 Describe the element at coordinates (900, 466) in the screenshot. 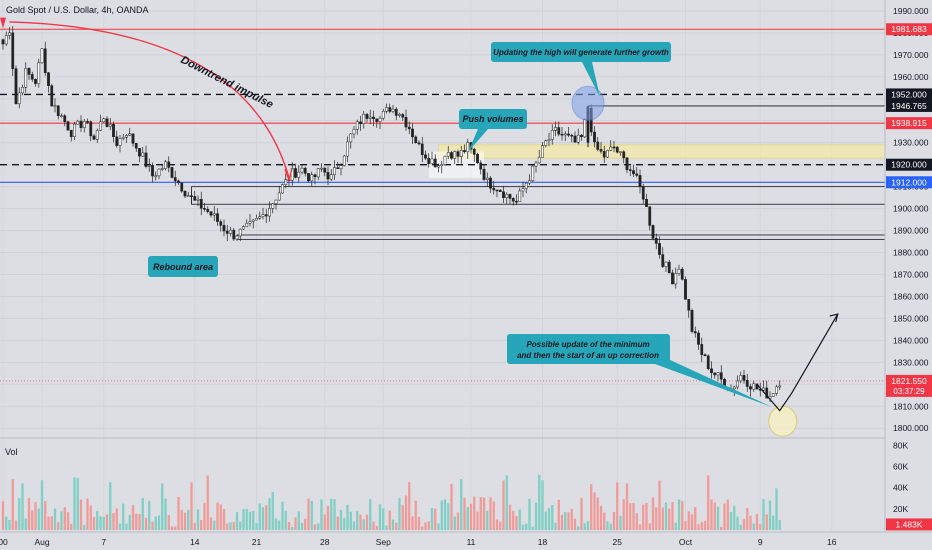

I see `volume-tick-label: 60K` at that location.